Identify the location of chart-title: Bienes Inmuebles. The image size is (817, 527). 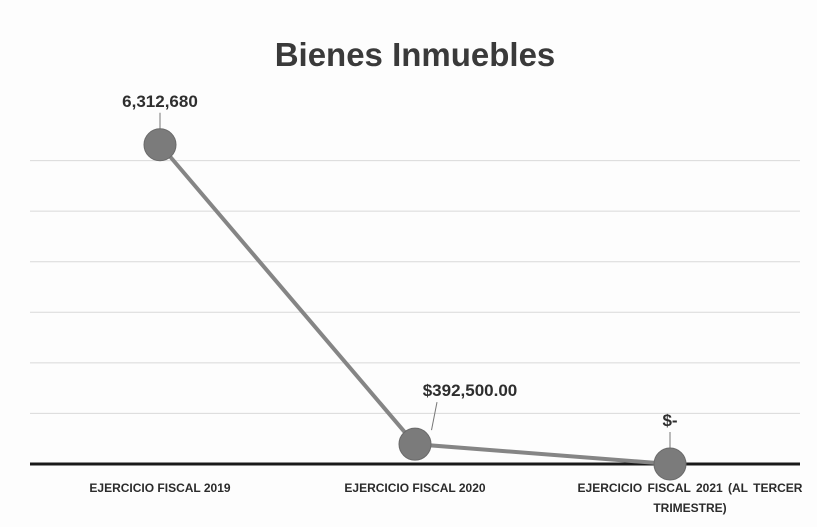
(415, 54).